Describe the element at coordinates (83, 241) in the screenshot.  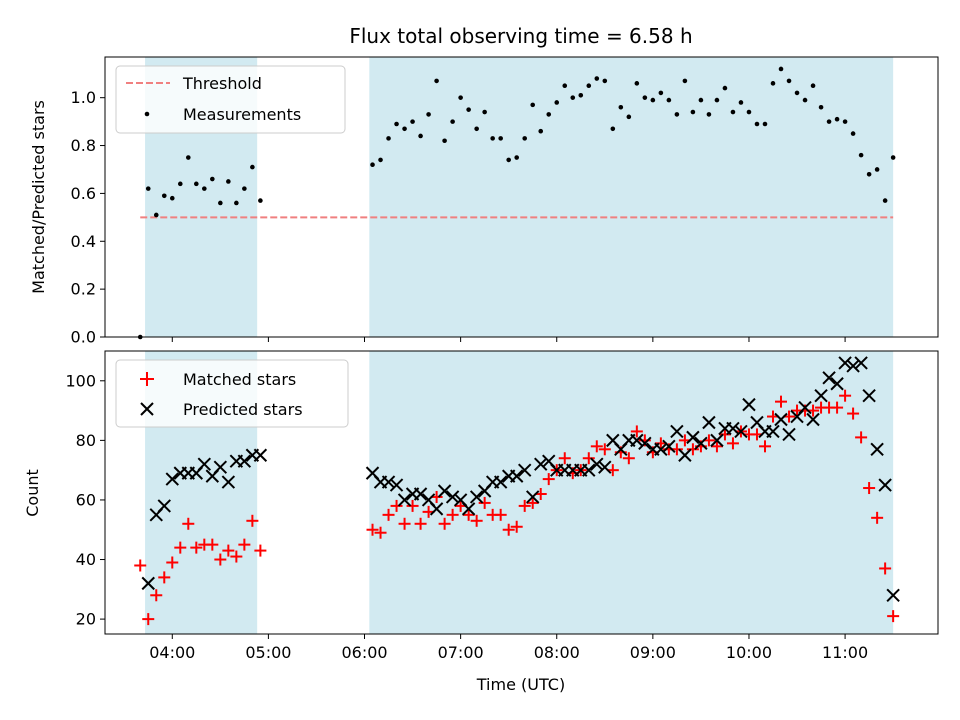
I see `y-tick-label: 0.4` at that location.